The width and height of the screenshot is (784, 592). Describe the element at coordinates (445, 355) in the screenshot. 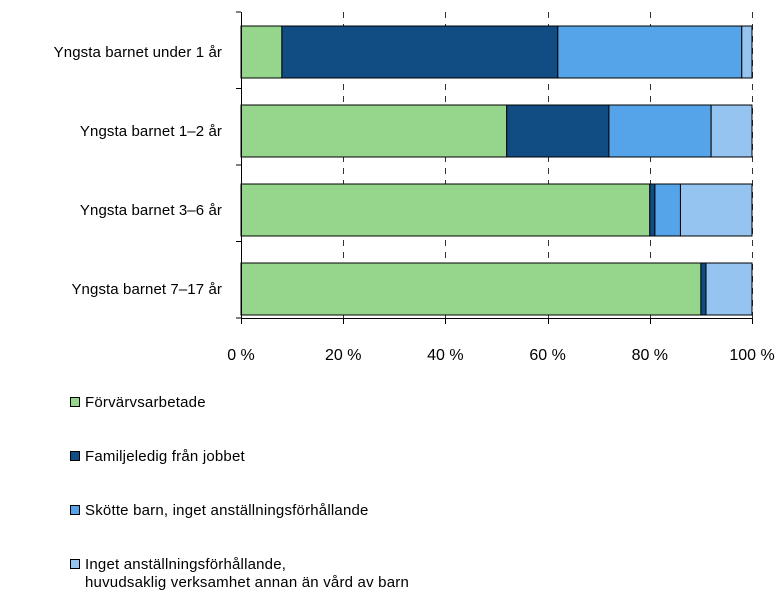

I see `x-tick-label: 40 %` at that location.